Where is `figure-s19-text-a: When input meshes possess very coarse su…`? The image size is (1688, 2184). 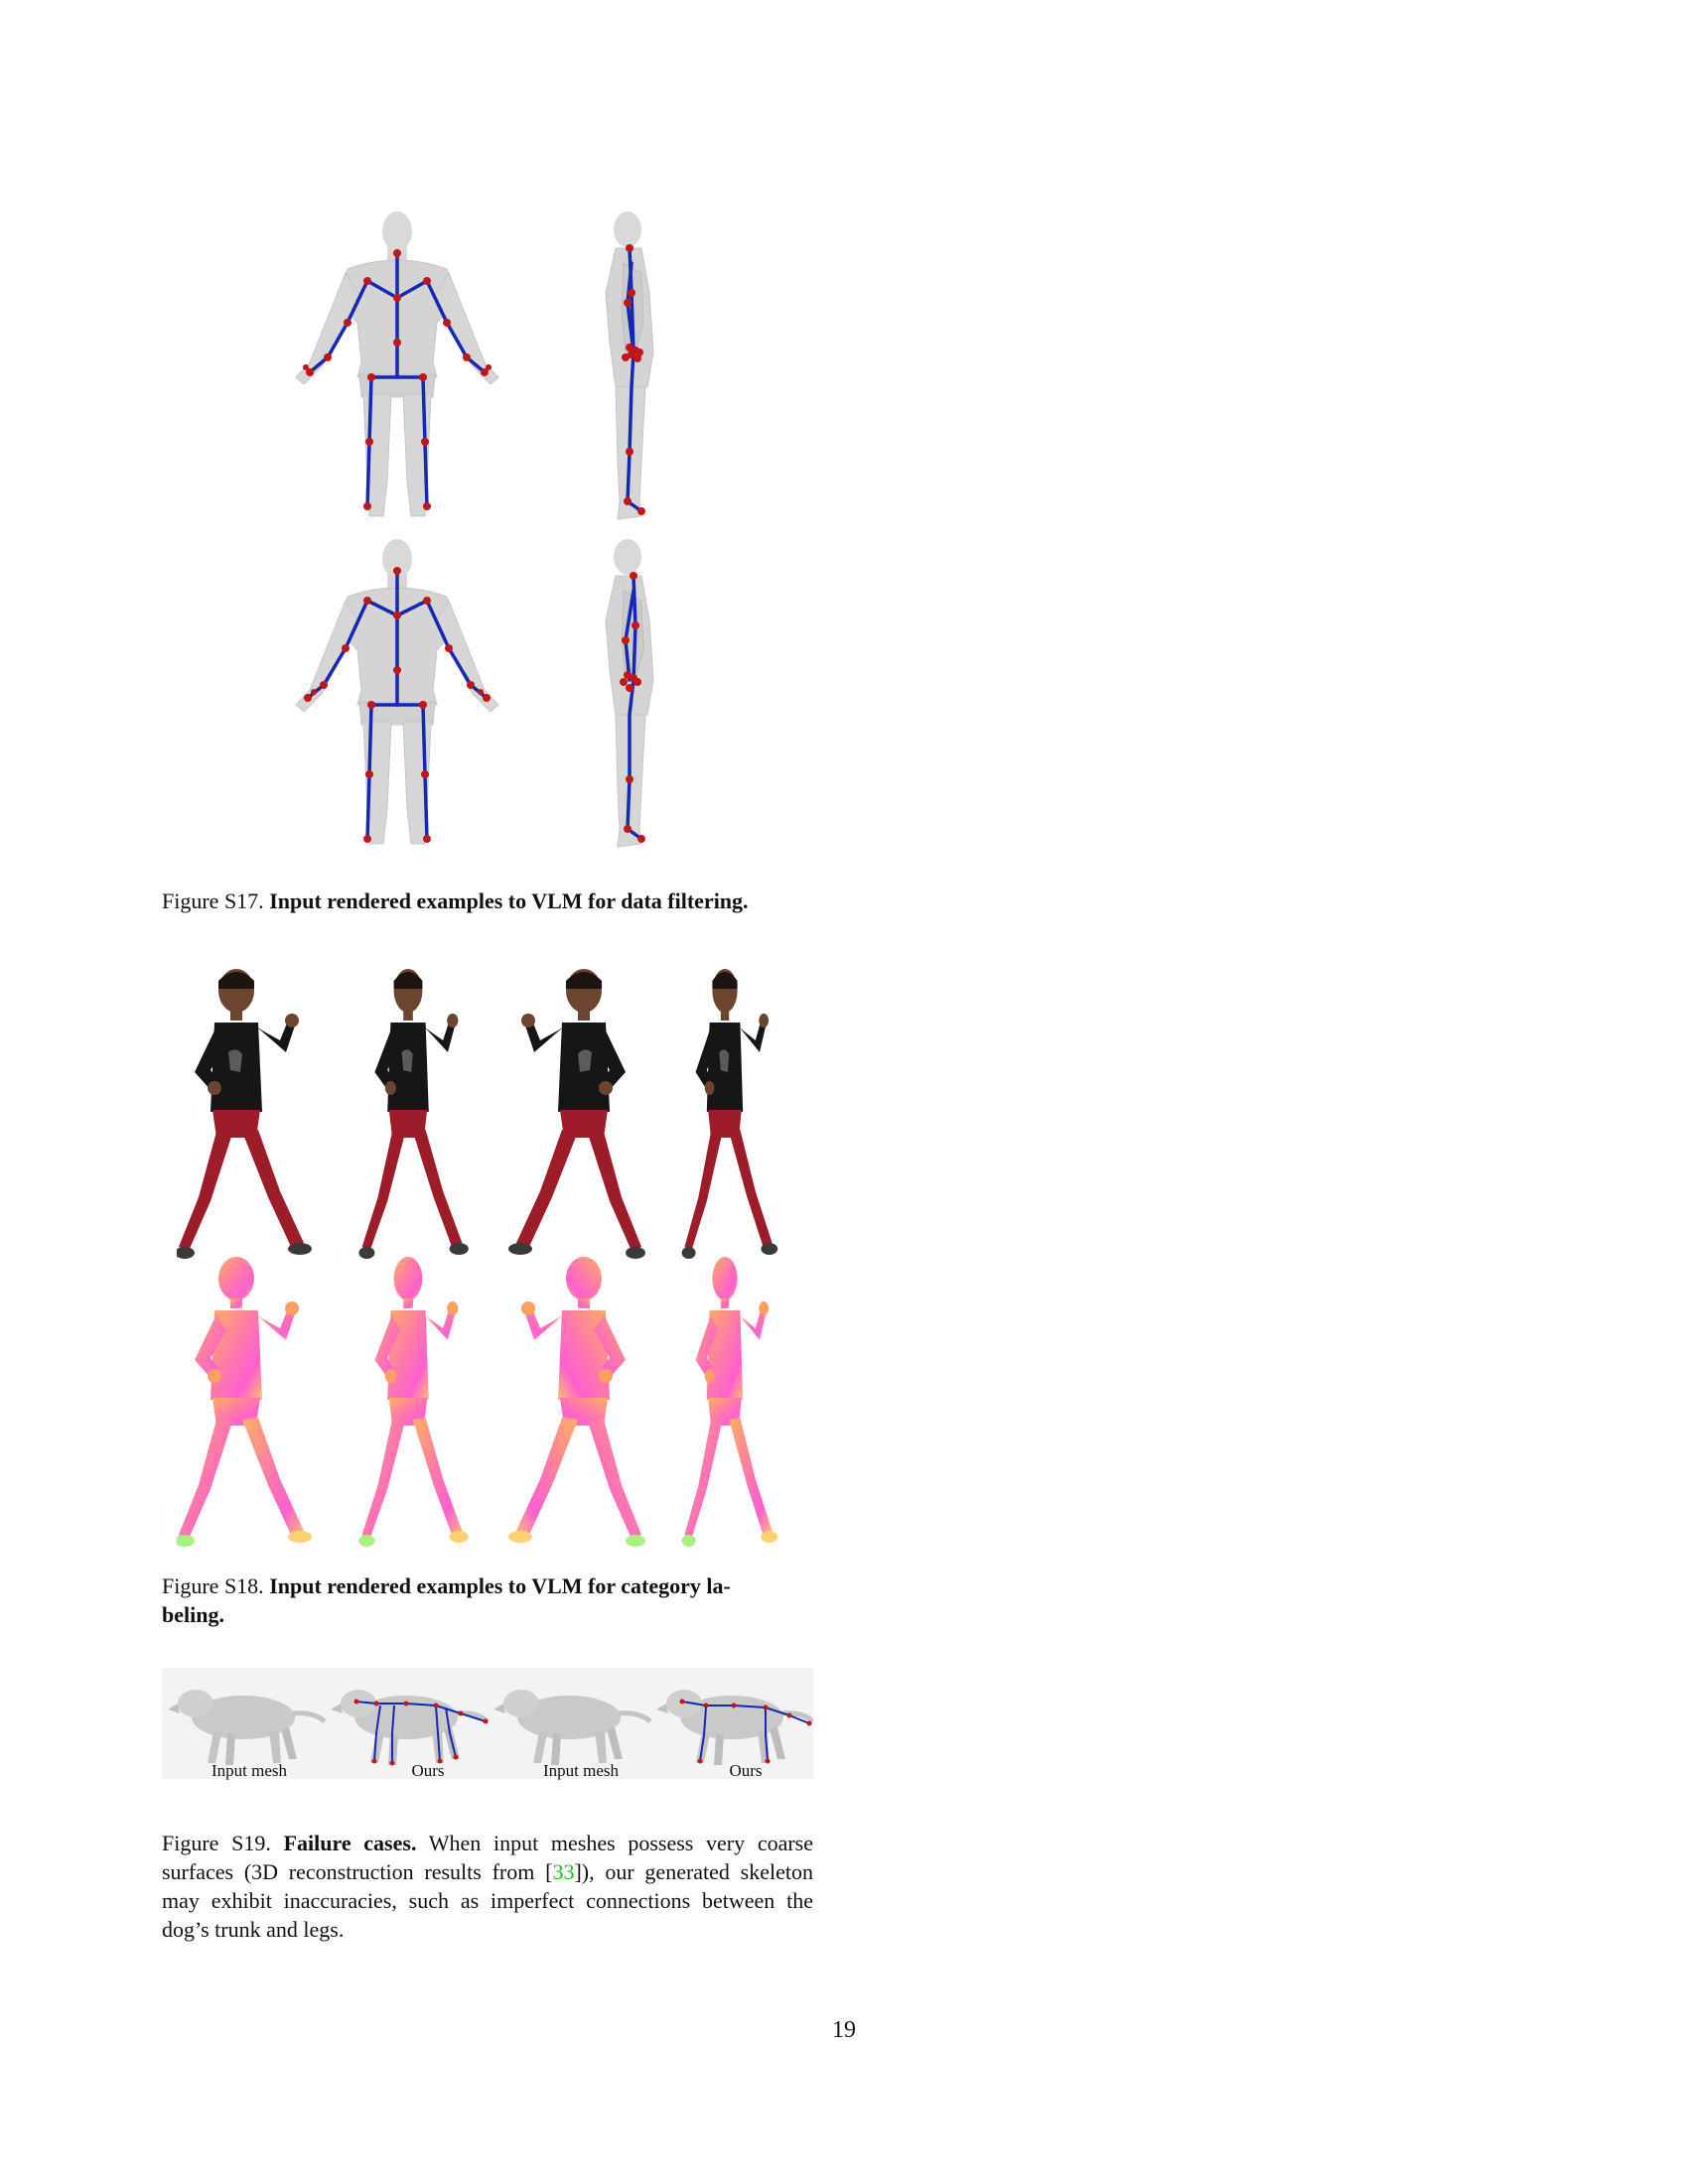 figure-s19-text-a: When input meshes possess very coarse su… is located at coordinates (487, 1857).